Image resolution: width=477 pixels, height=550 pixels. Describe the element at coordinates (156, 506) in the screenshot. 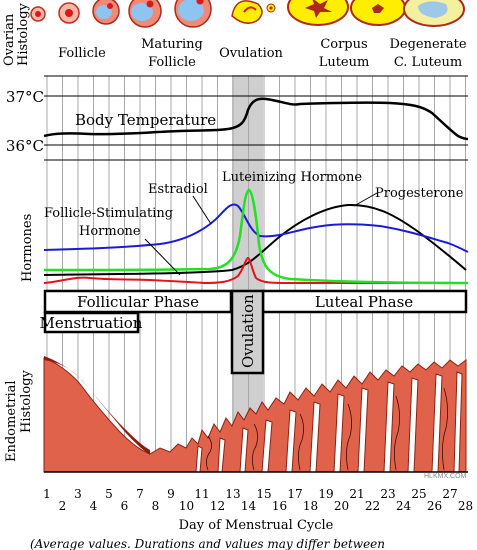

I see `day-tick-8: 8` at that location.